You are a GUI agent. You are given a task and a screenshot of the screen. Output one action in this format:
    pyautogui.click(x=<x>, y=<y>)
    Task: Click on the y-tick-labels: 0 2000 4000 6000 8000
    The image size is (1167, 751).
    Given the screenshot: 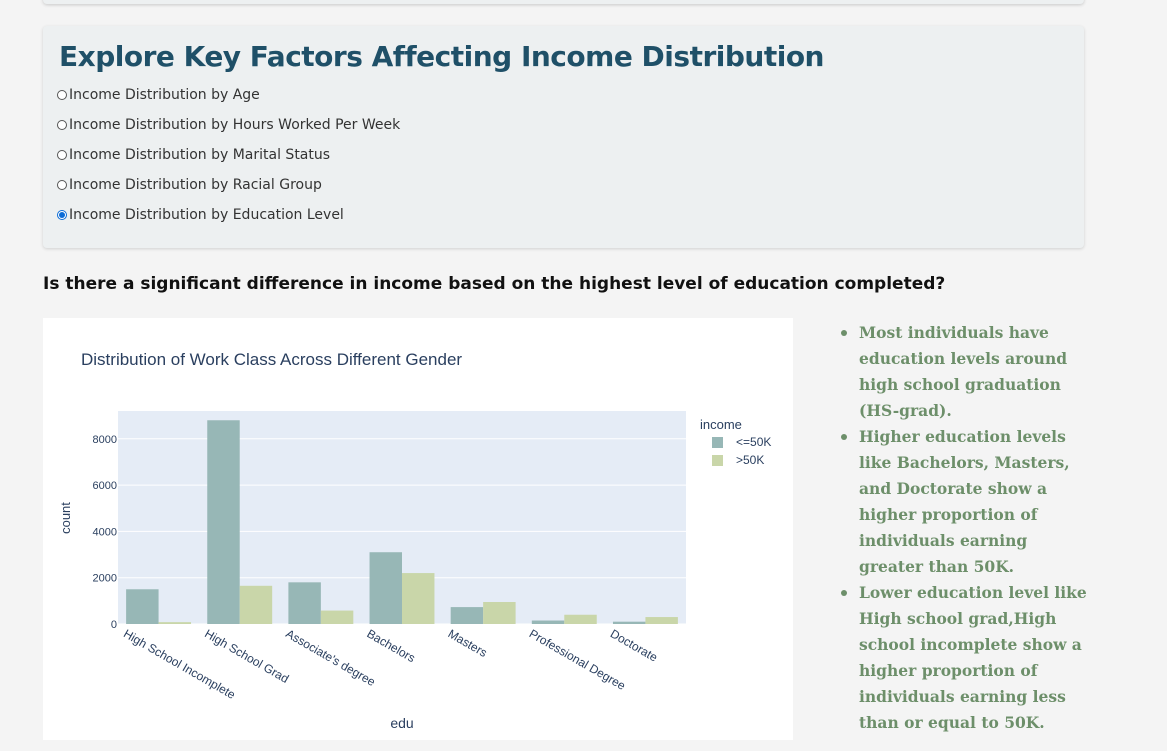 What is the action you would take?
    pyautogui.click(x=105, y=532)
    